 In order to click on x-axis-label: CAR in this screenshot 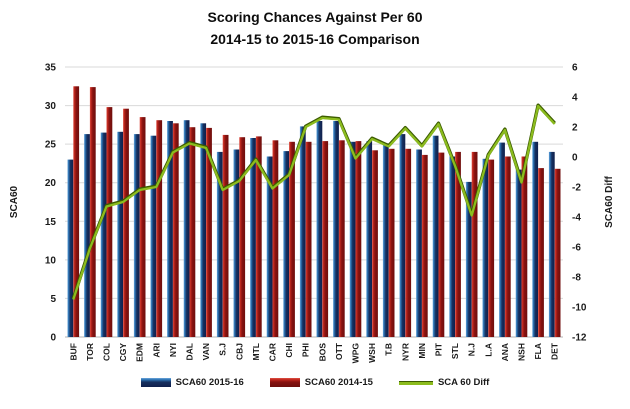, I will do `click(273, 352)`.